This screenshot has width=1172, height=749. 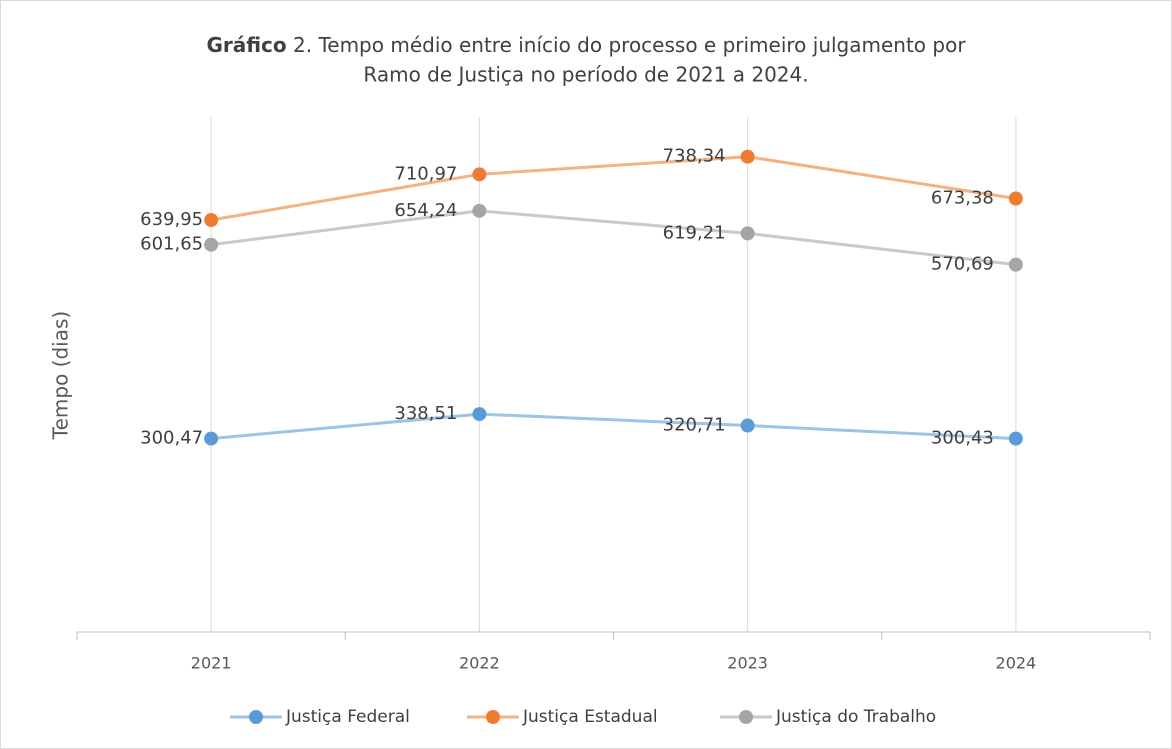 What do you see at coordinates (855, 717) in the screenshot?
I see `legend-label: Justiça do Trabalho` at bounding box center [855, 717].